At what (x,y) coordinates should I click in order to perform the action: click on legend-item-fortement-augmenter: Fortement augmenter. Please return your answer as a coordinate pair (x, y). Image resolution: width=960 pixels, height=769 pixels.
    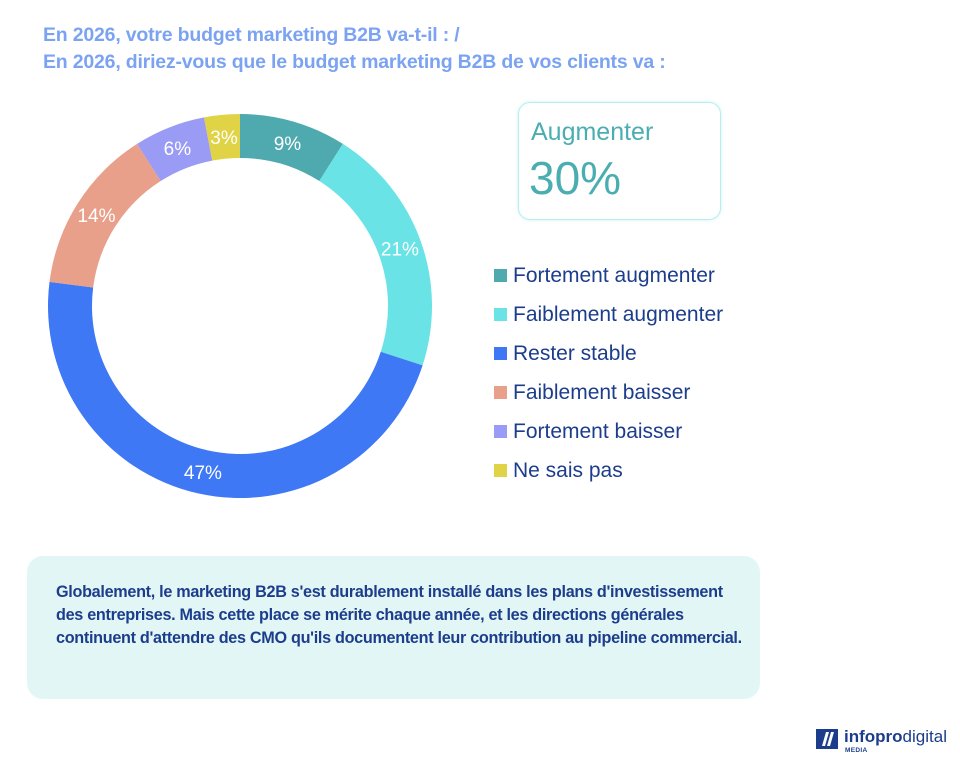
    Looking at the image, I should click on (608, 275).